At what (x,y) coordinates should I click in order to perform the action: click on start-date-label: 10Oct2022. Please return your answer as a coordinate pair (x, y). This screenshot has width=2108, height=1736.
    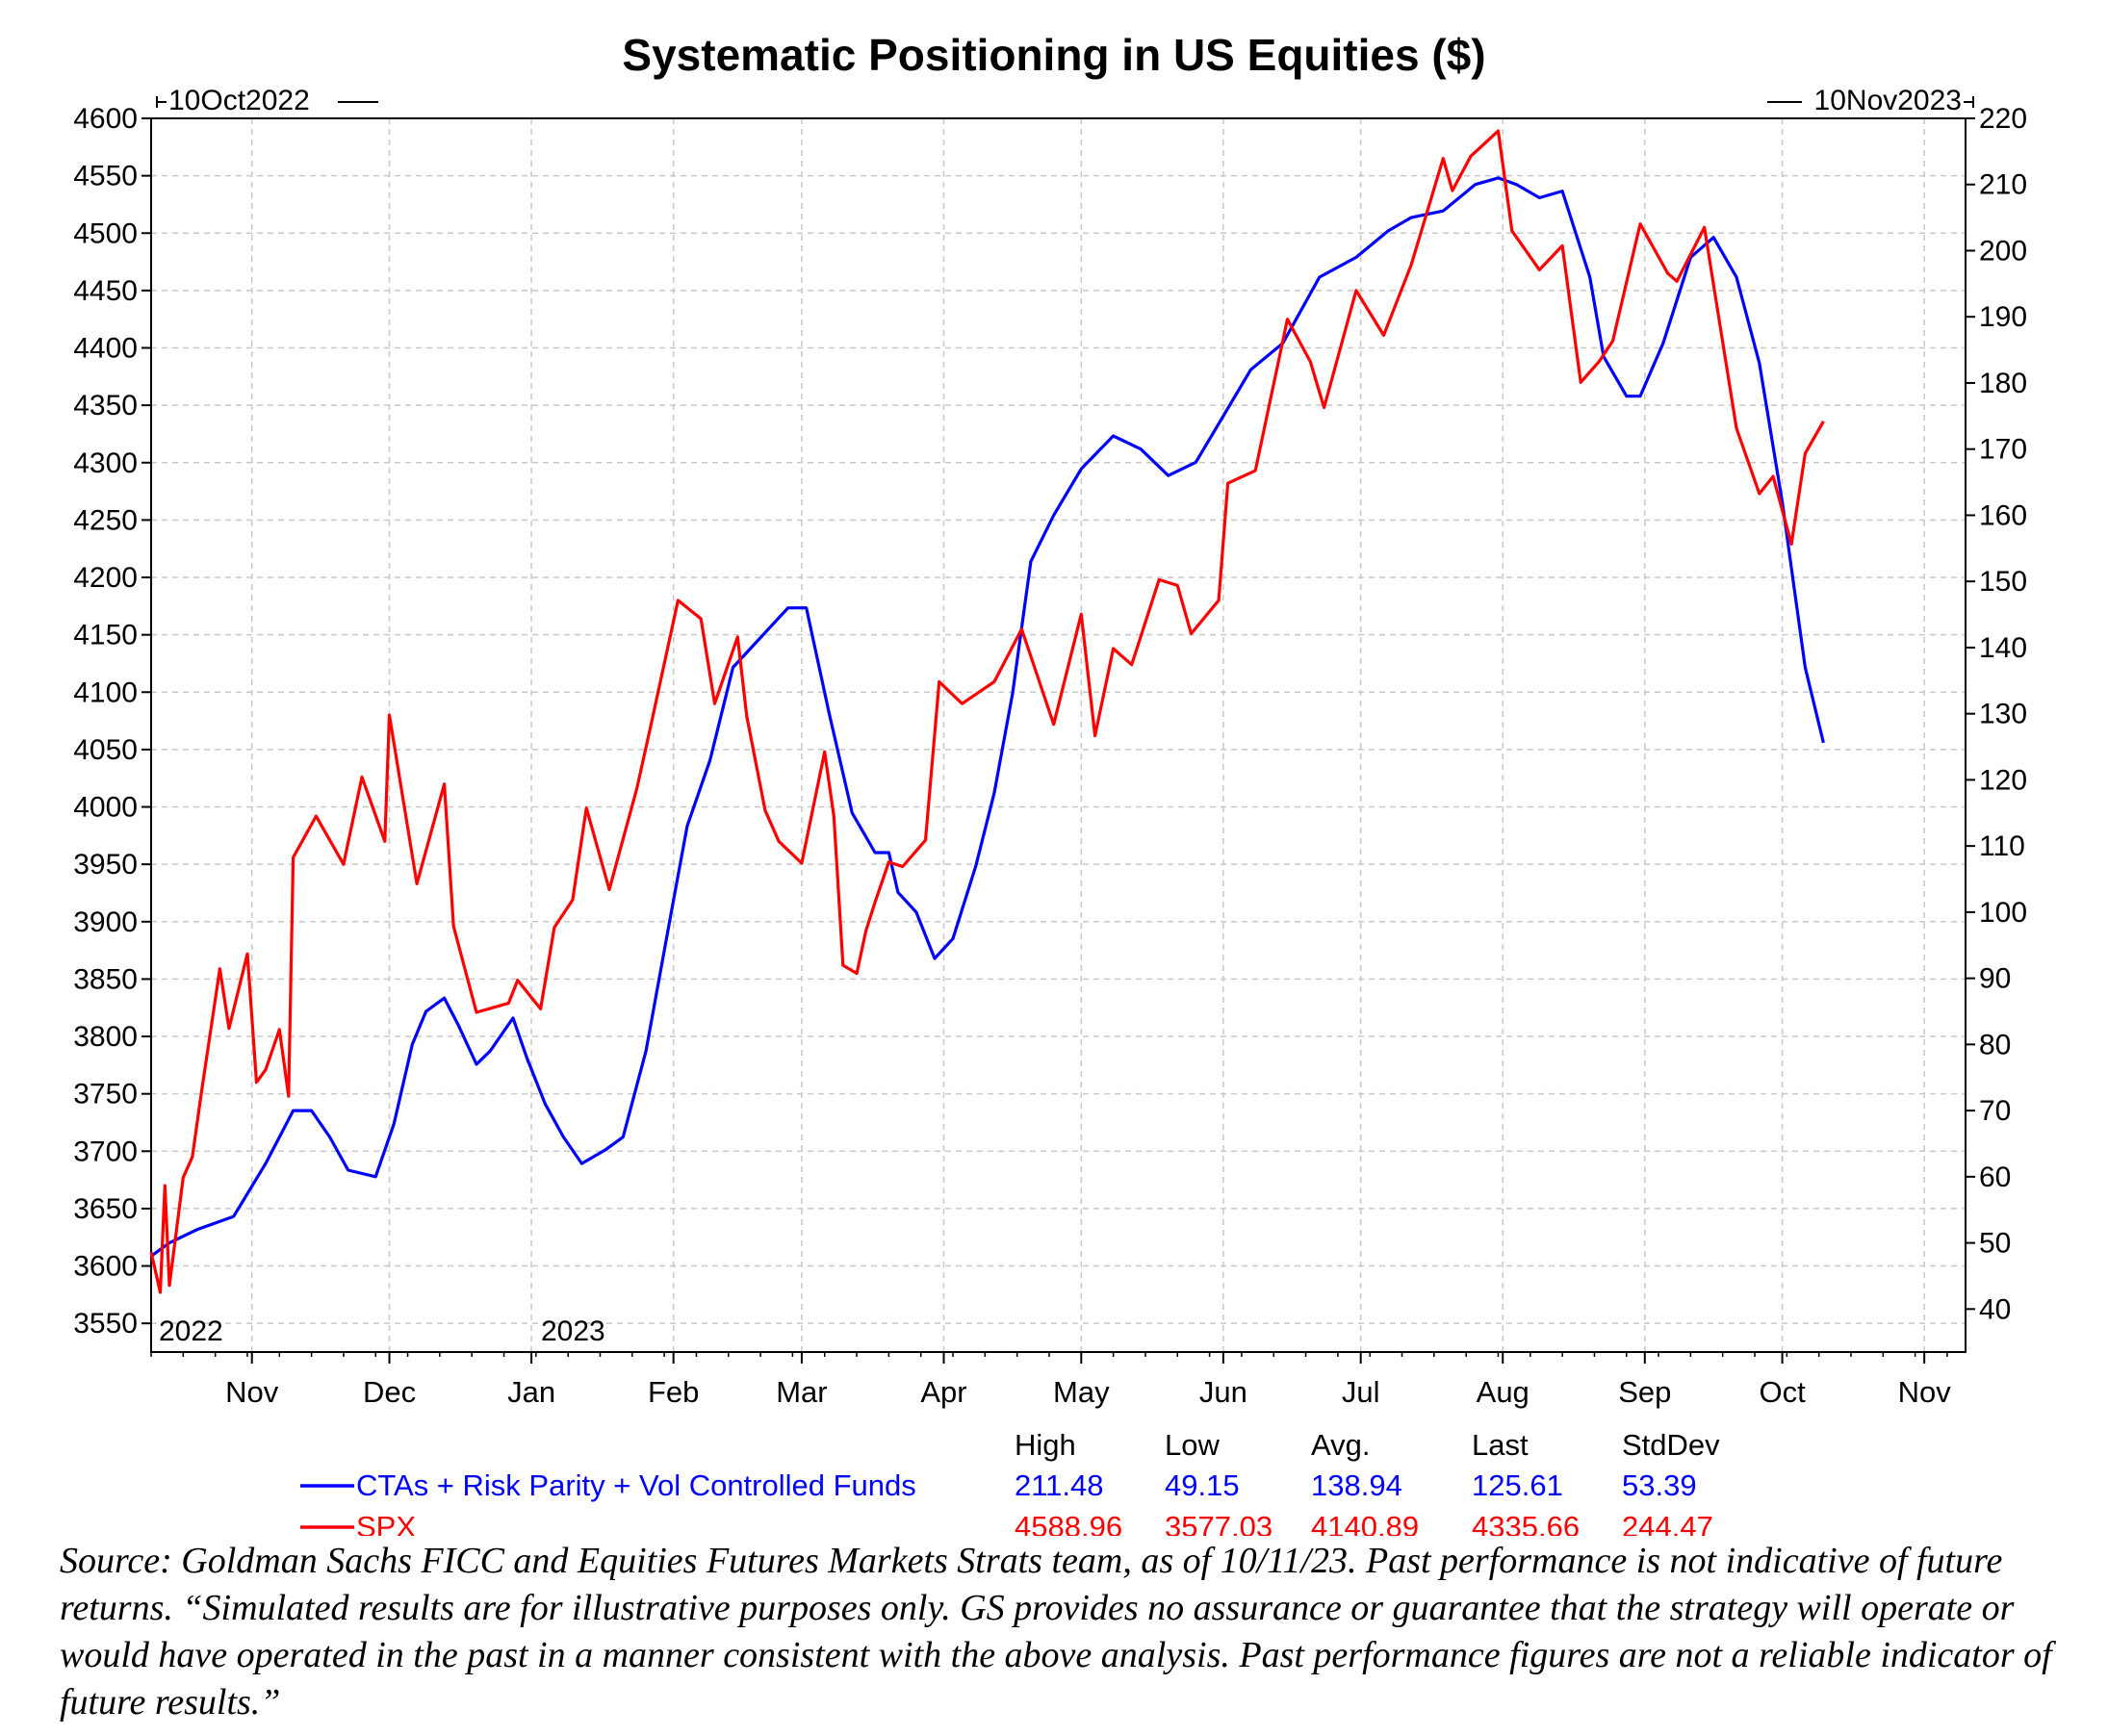
    Looking at the image, I should click on (239, 100).